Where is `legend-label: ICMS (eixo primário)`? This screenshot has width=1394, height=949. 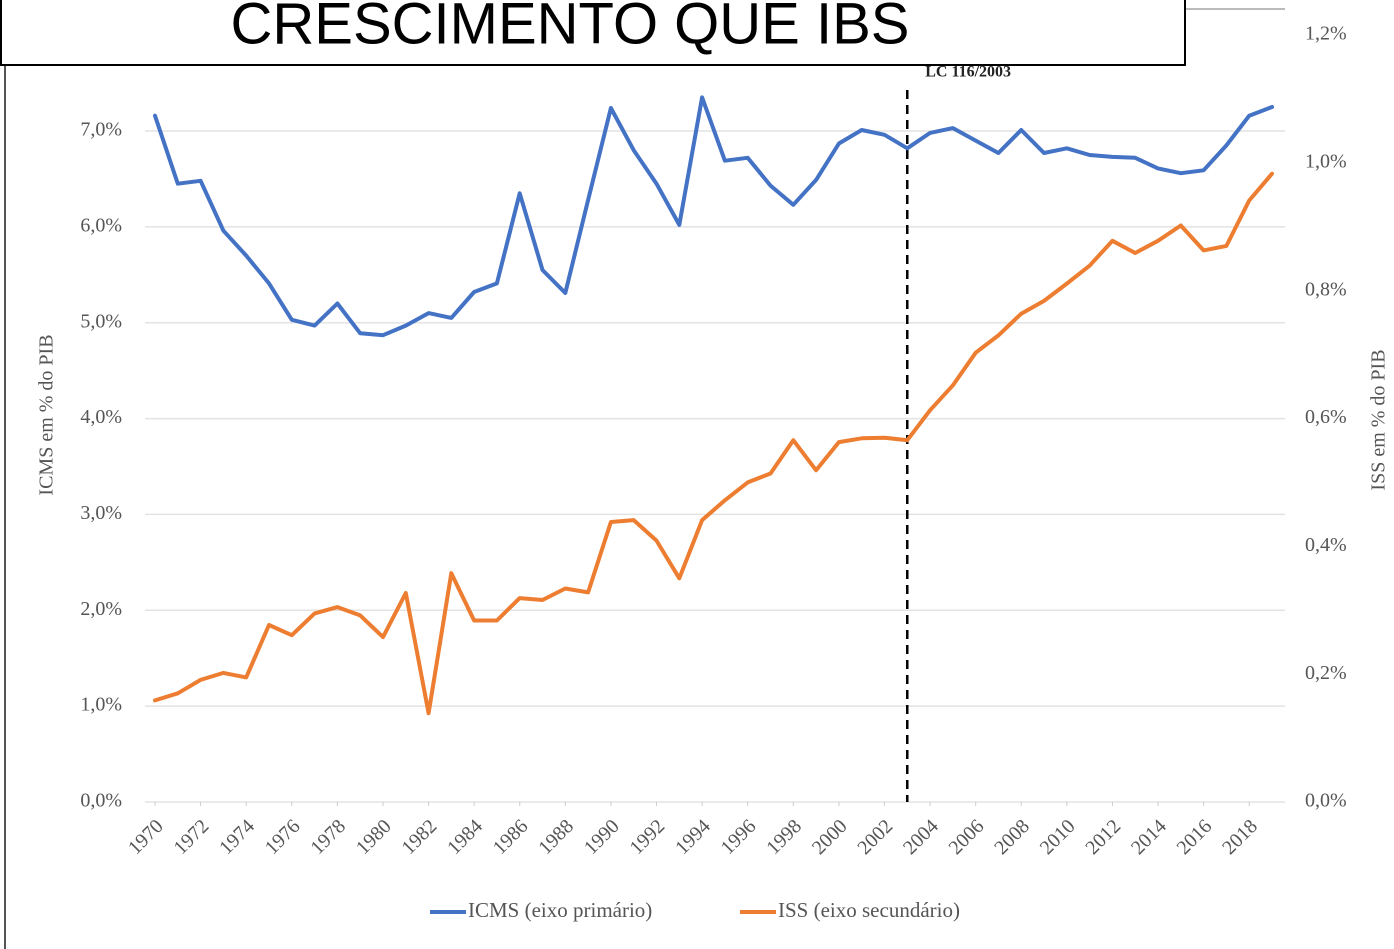 legend-label: ICMS (eixo primário) is located at coordinates (560, 910).